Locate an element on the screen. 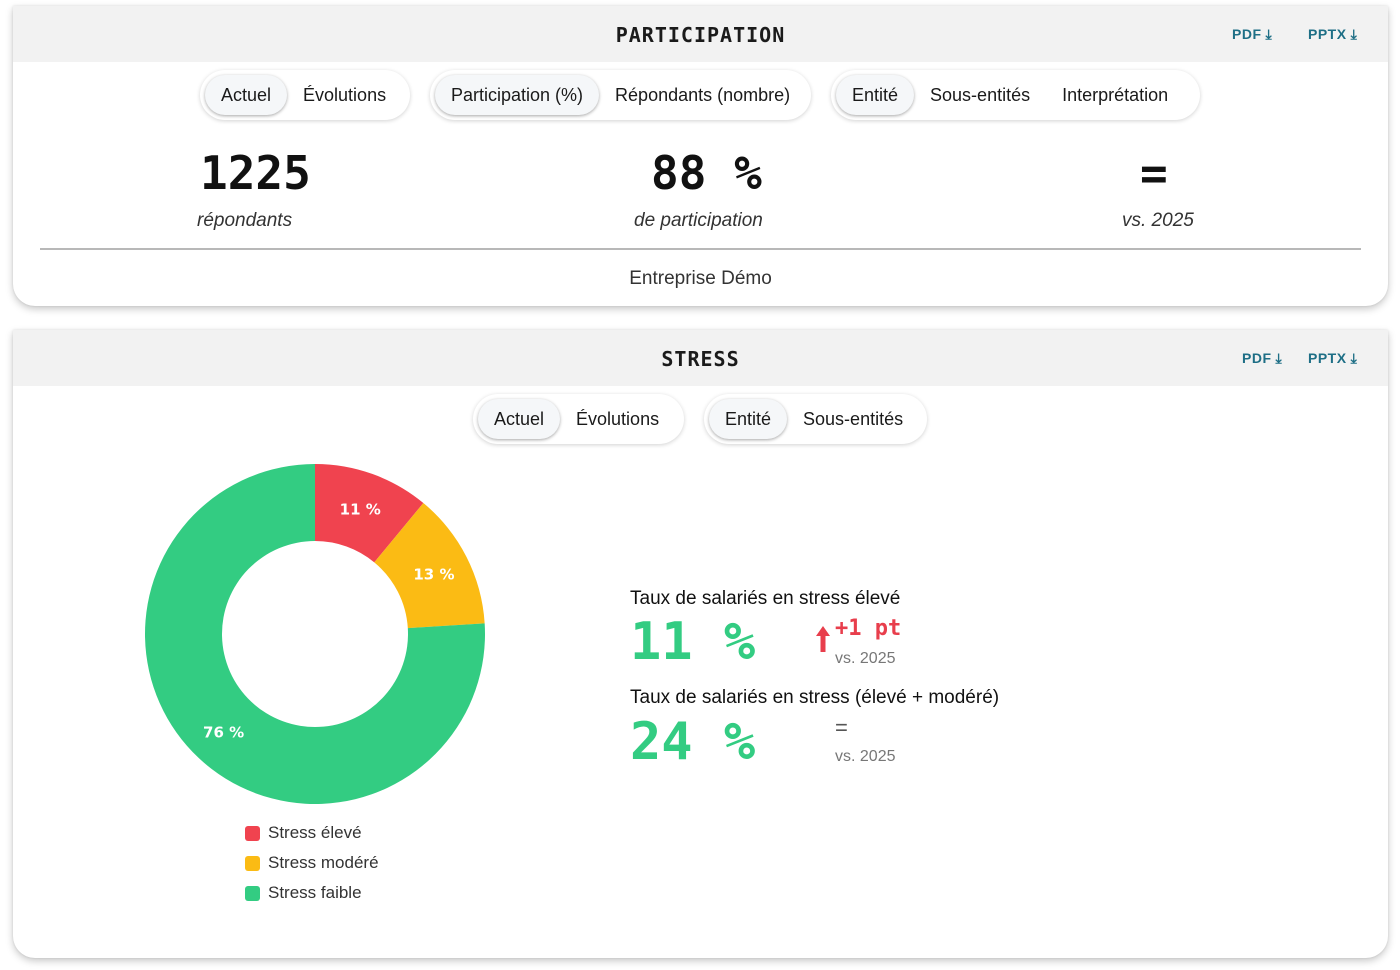 This screenshot has height=970, width=1400. legend-swatch-high is located at coordinates (252, 833).